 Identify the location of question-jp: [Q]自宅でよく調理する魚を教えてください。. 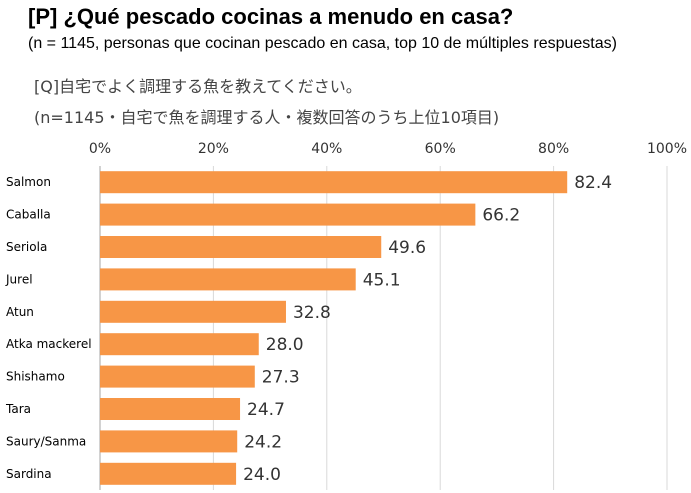
(198, 86).